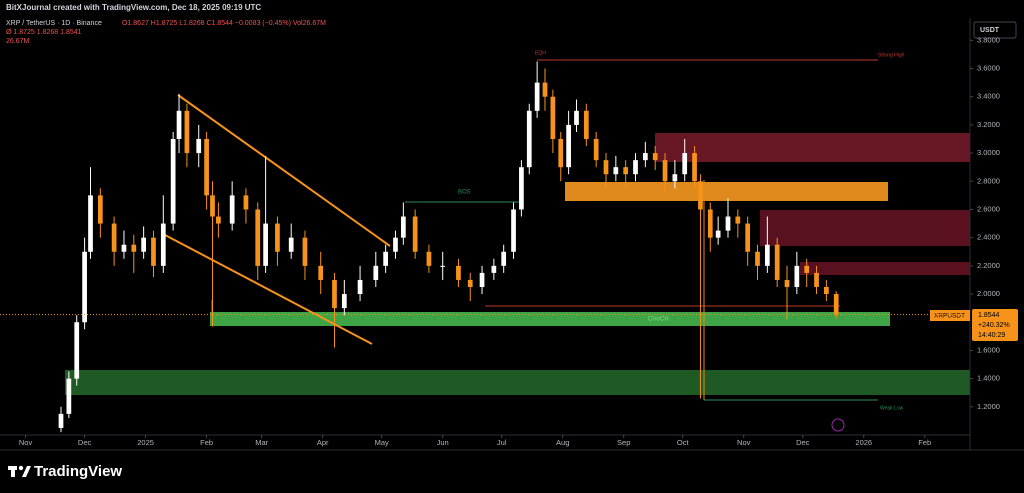 This screenshot has height=493, width=1024. Describe the element at coordinates (19, 471) in the screenshot. I see `logo-icon` at that location.